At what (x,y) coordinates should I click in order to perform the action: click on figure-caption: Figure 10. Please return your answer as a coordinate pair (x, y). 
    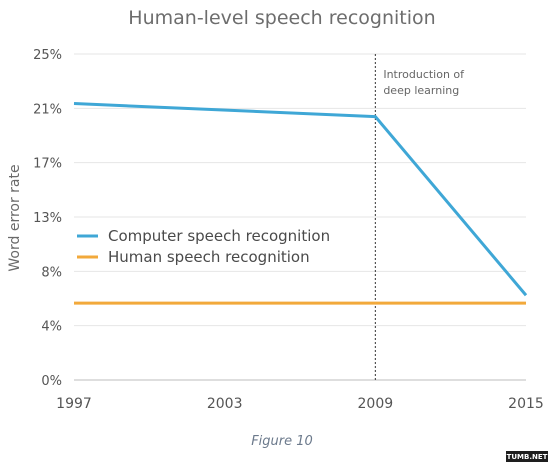
    Looking at the image, I should click on (282, 441).